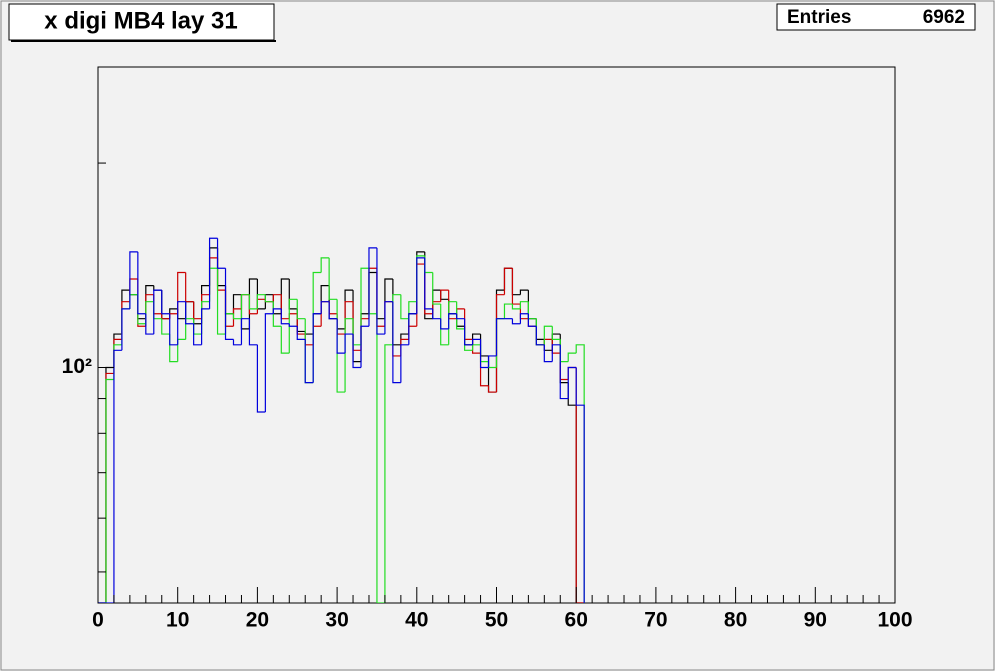 Image resolution: width=995 pixels, height=671 pixels. I want to click on chart-title: x digi MB4 lay 31, so click(140, 20).